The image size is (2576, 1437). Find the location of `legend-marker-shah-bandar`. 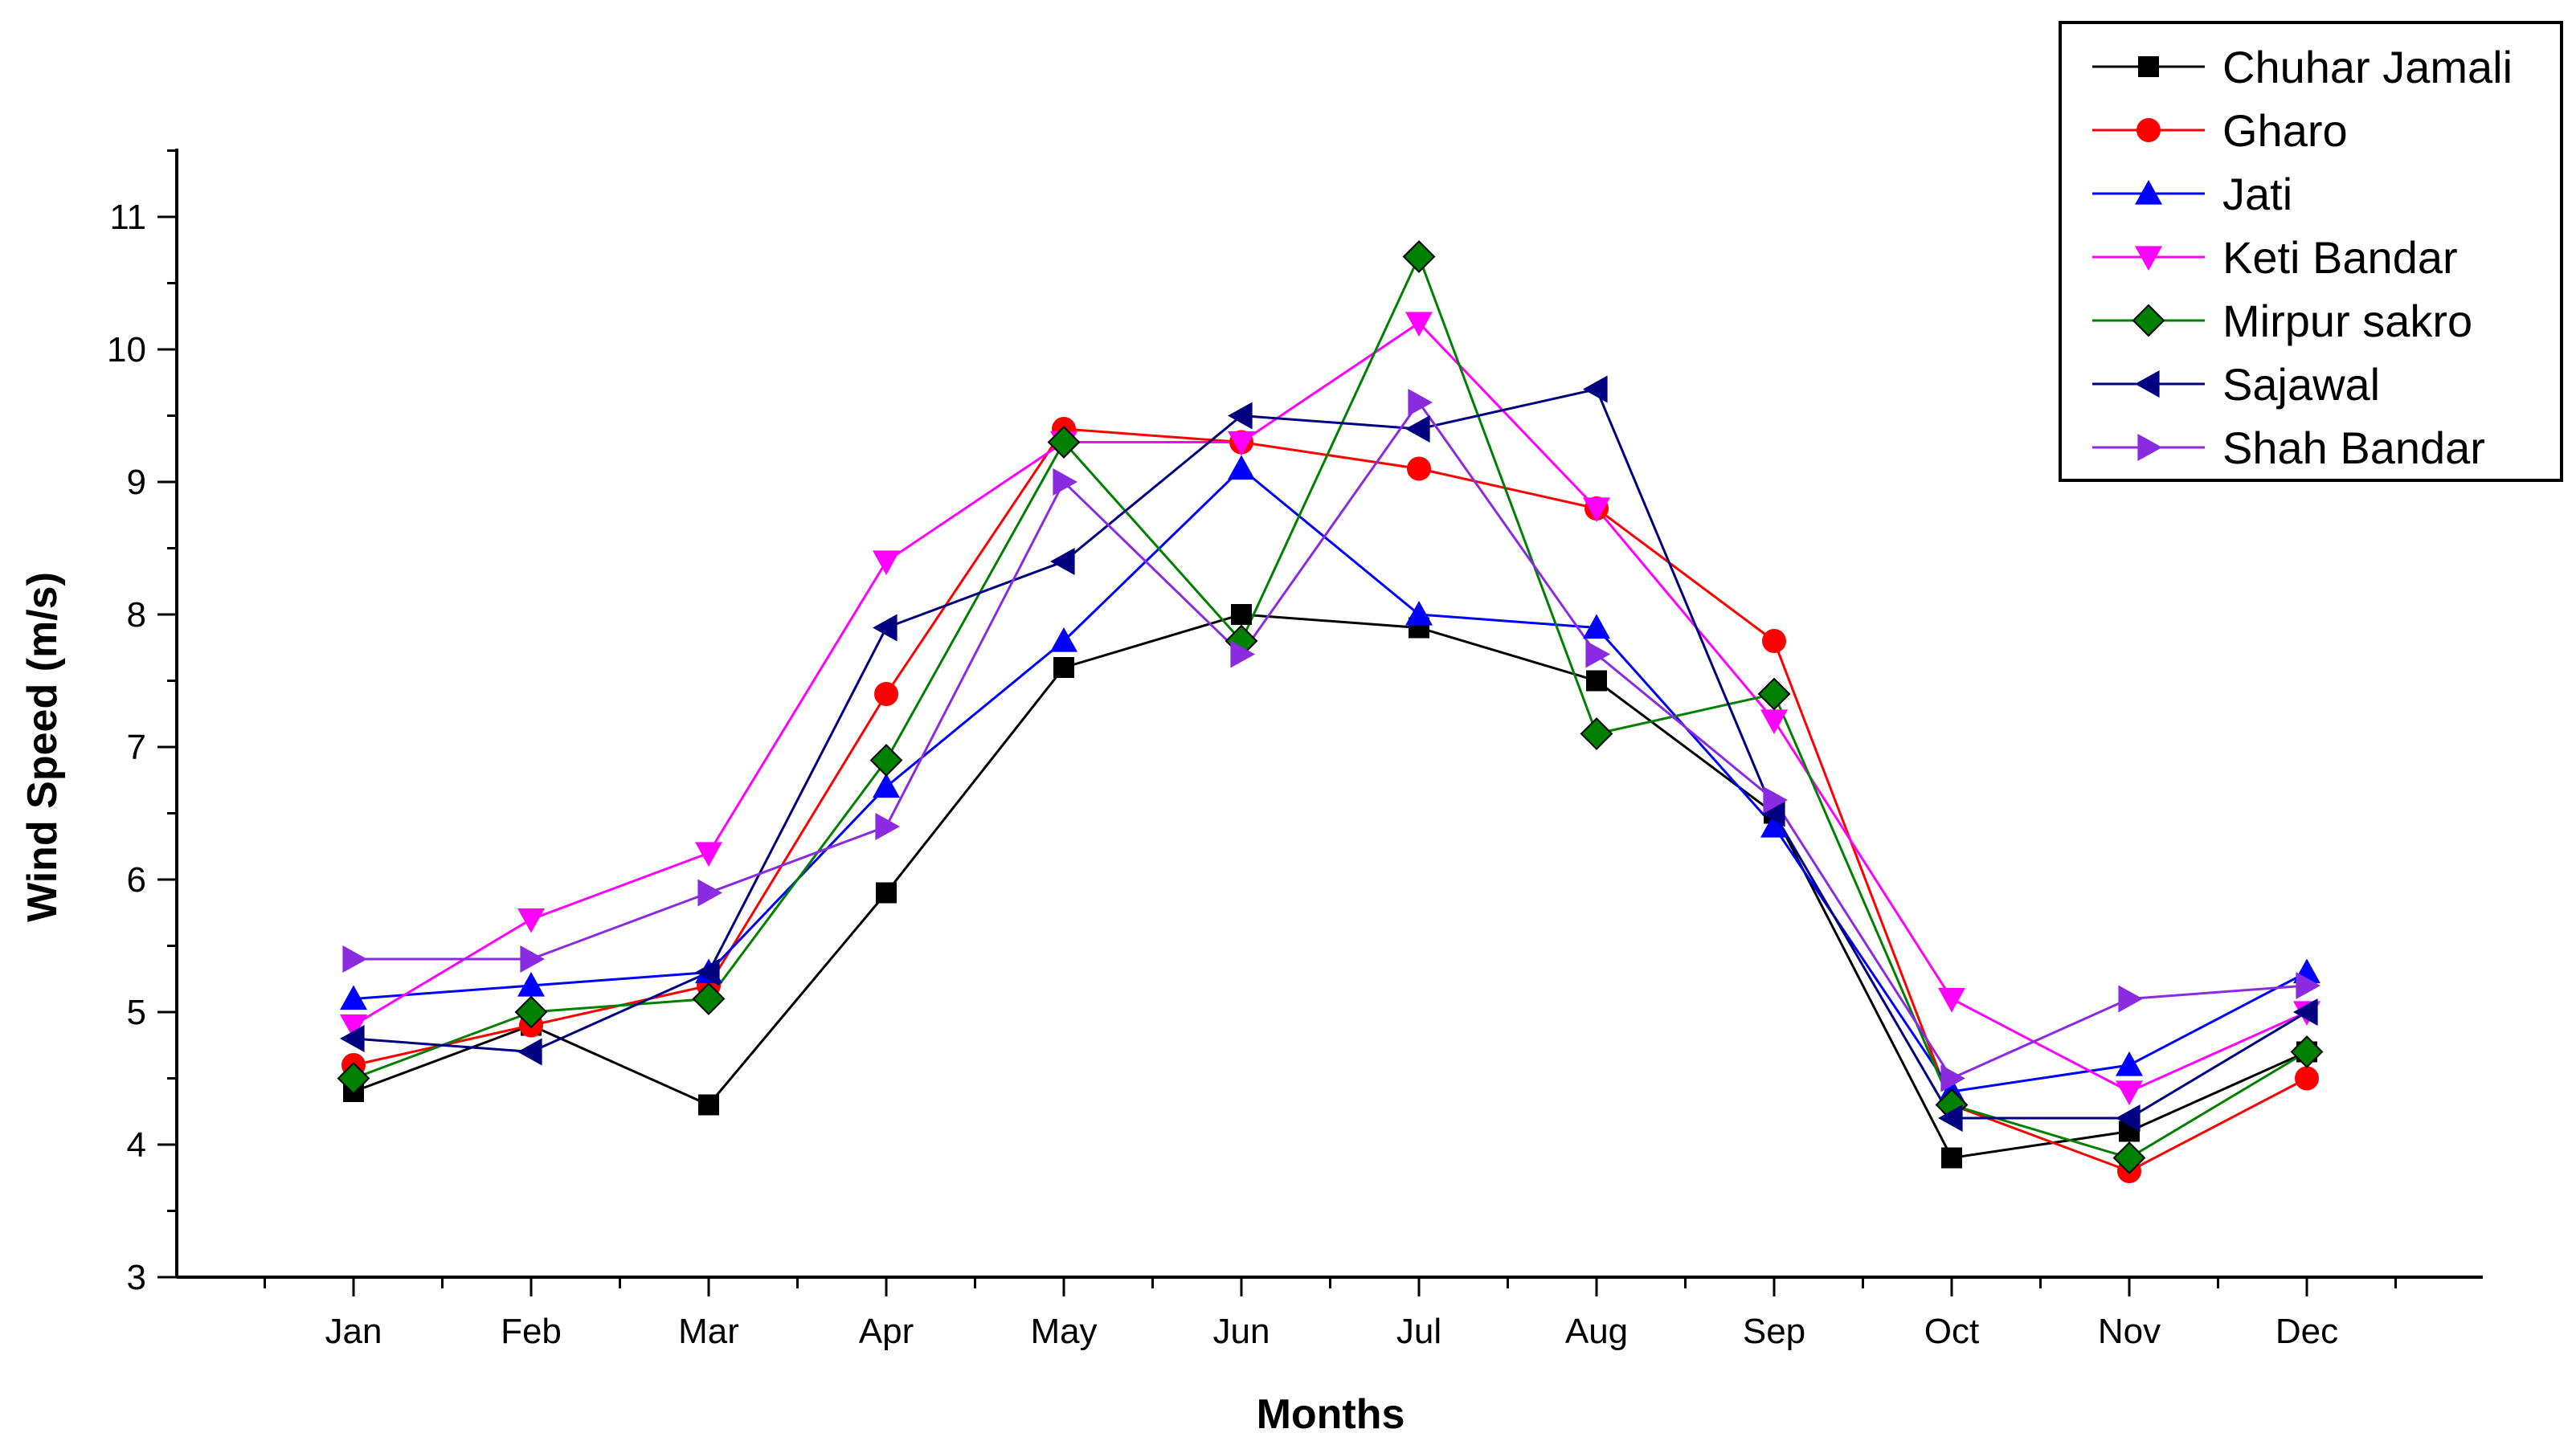

legend-marker-shah-bandar is located at coordinates (2149, 447).